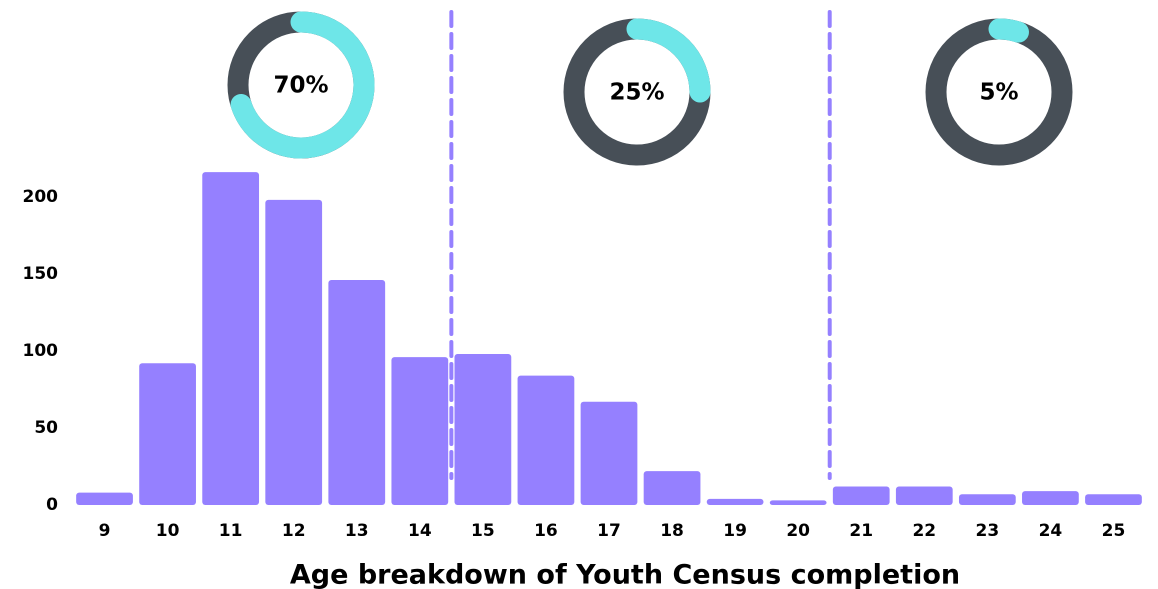  Describe the element at coordinates (625, 574) in the screenshot. I see `x-axis-title: Age breakdown of Youth Census completion` at that location.